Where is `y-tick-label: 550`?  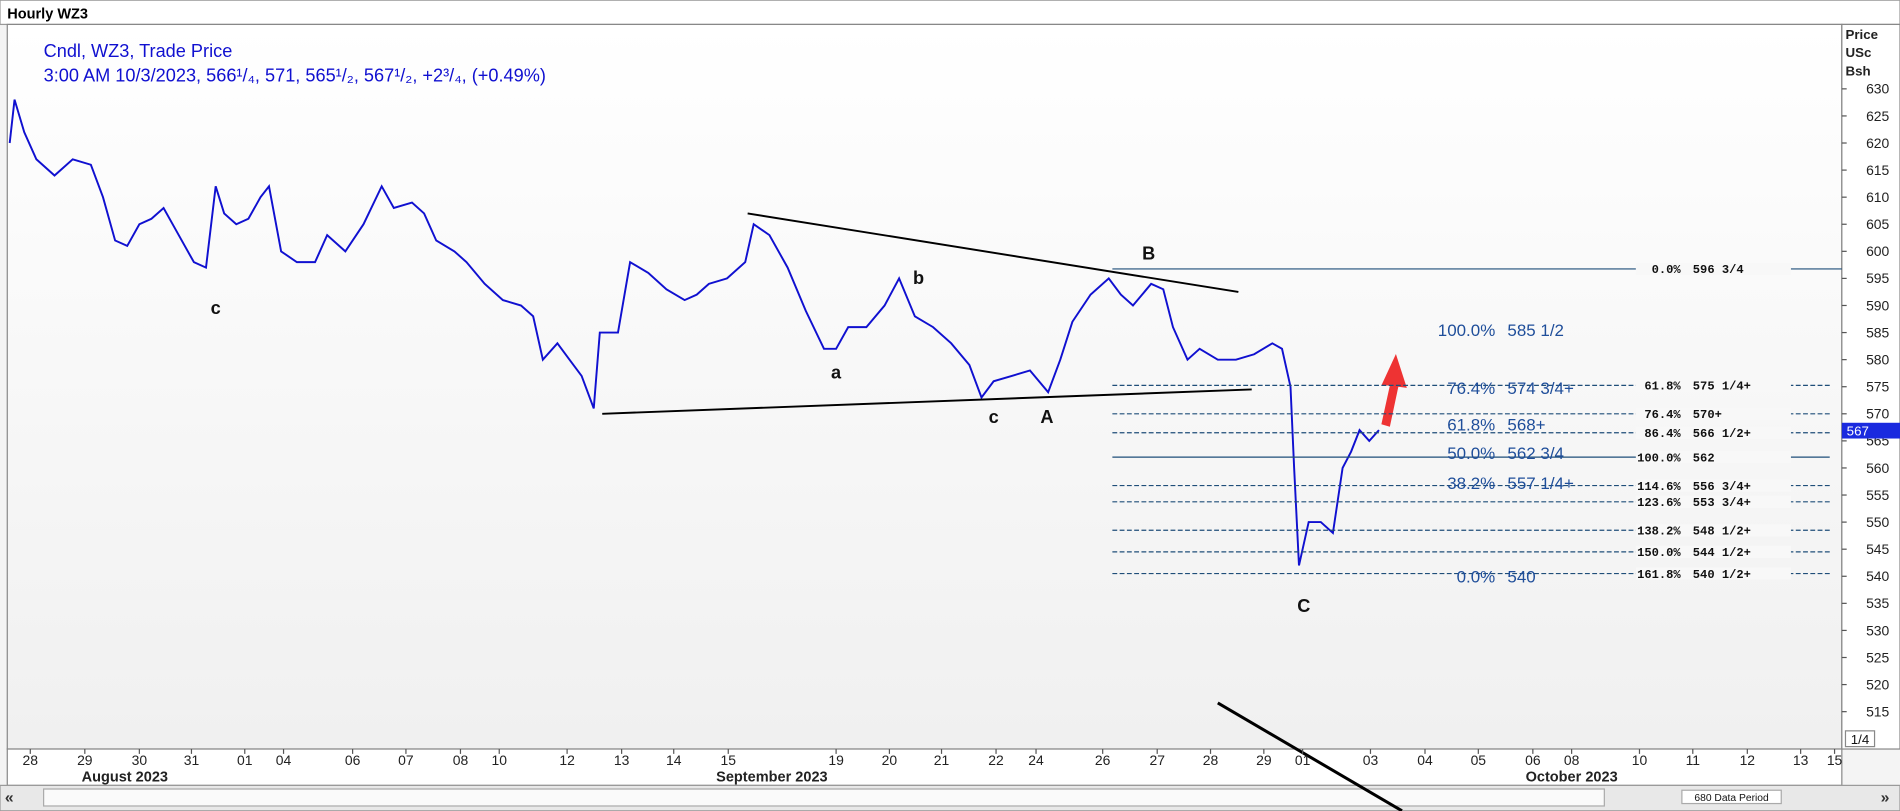 y-tick-label: 550 is located at coordinates (1877, 522).